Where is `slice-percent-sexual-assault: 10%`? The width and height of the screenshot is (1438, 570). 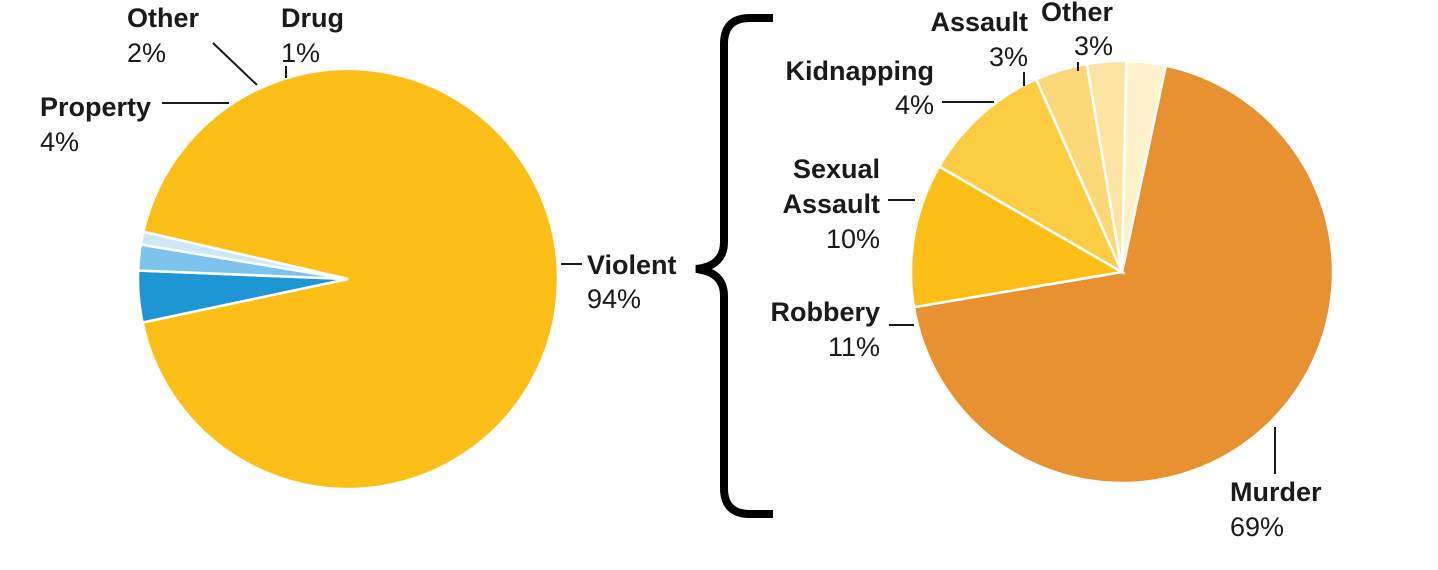
slice-percent-sexual-assault: 10% is located at coordinates (853, 239).